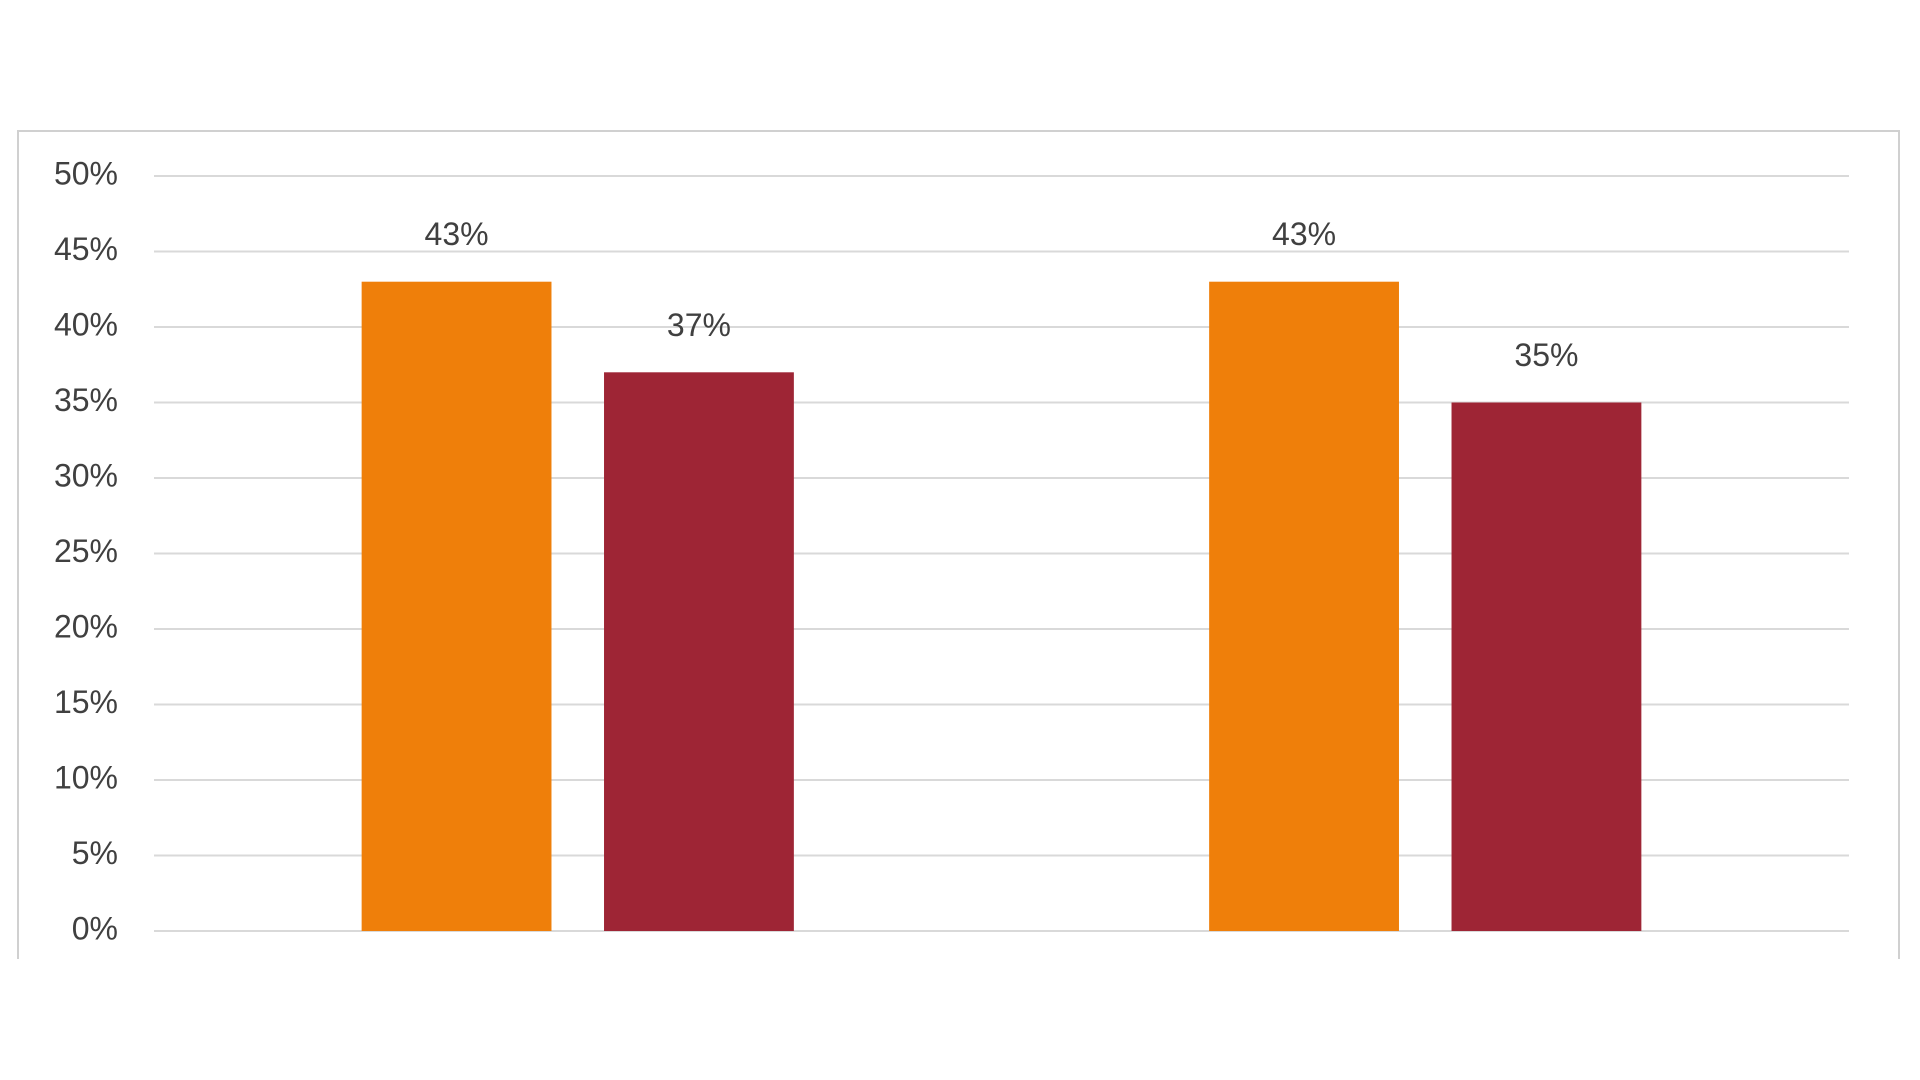 The height and width of the screenshot is (1080, 1920). I want to click on y-tick-label: 50%, so click(86, 173).